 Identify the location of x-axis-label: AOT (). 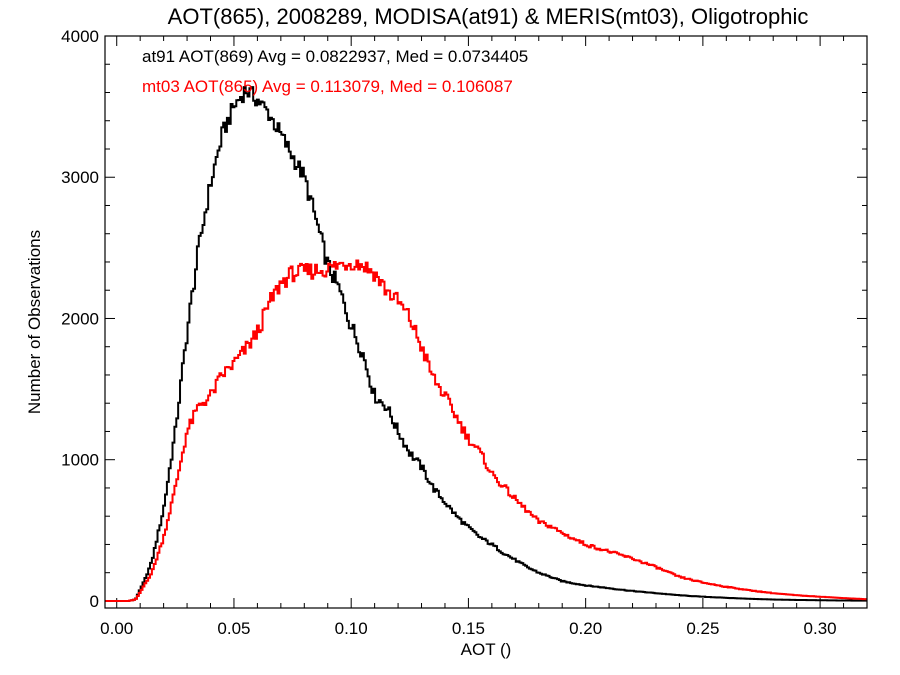
(486, 649).